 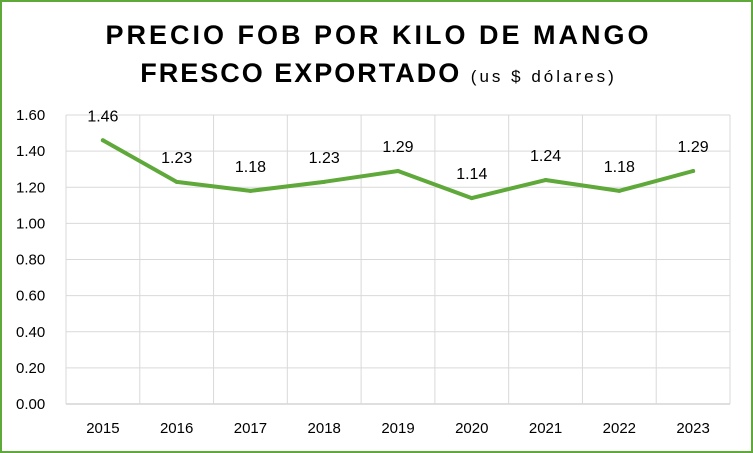 I want to click on data-label: 1.24, so click(x=545, y=156).